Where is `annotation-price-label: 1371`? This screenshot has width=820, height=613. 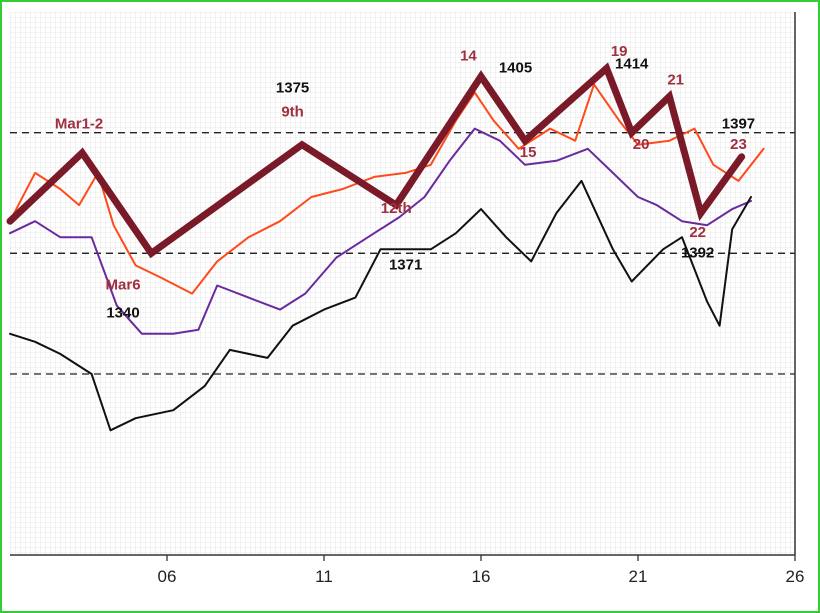
annotation-price-label: 1371 is located at coordinates (405, 264).